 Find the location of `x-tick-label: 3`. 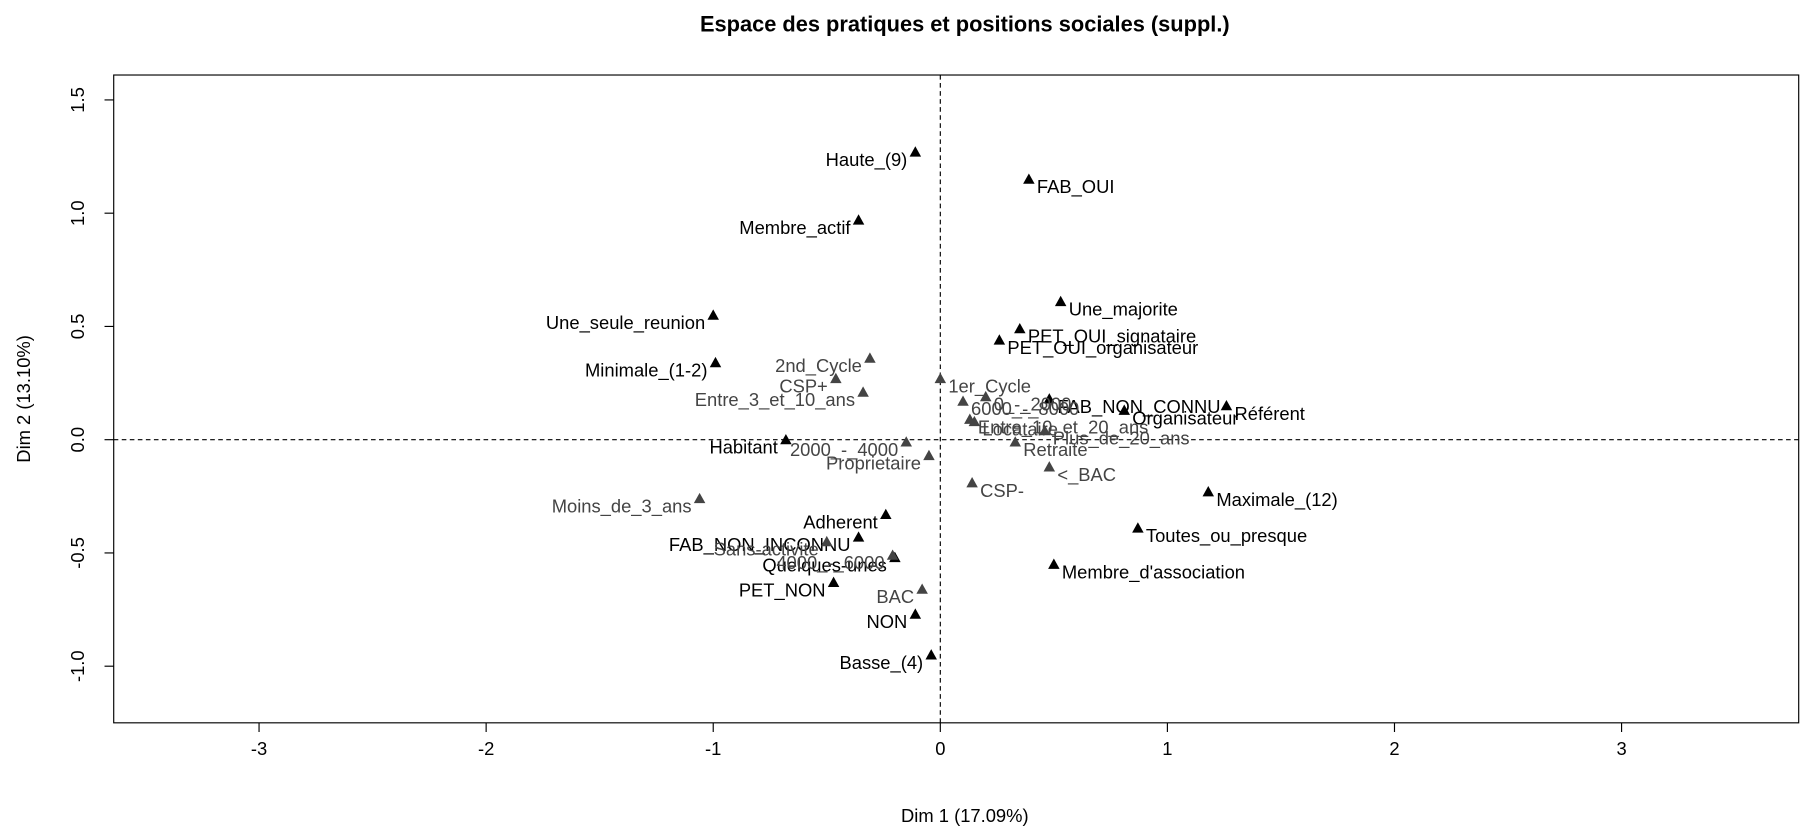

x-tick-label: 3 is located at coordinates (1621, 748).